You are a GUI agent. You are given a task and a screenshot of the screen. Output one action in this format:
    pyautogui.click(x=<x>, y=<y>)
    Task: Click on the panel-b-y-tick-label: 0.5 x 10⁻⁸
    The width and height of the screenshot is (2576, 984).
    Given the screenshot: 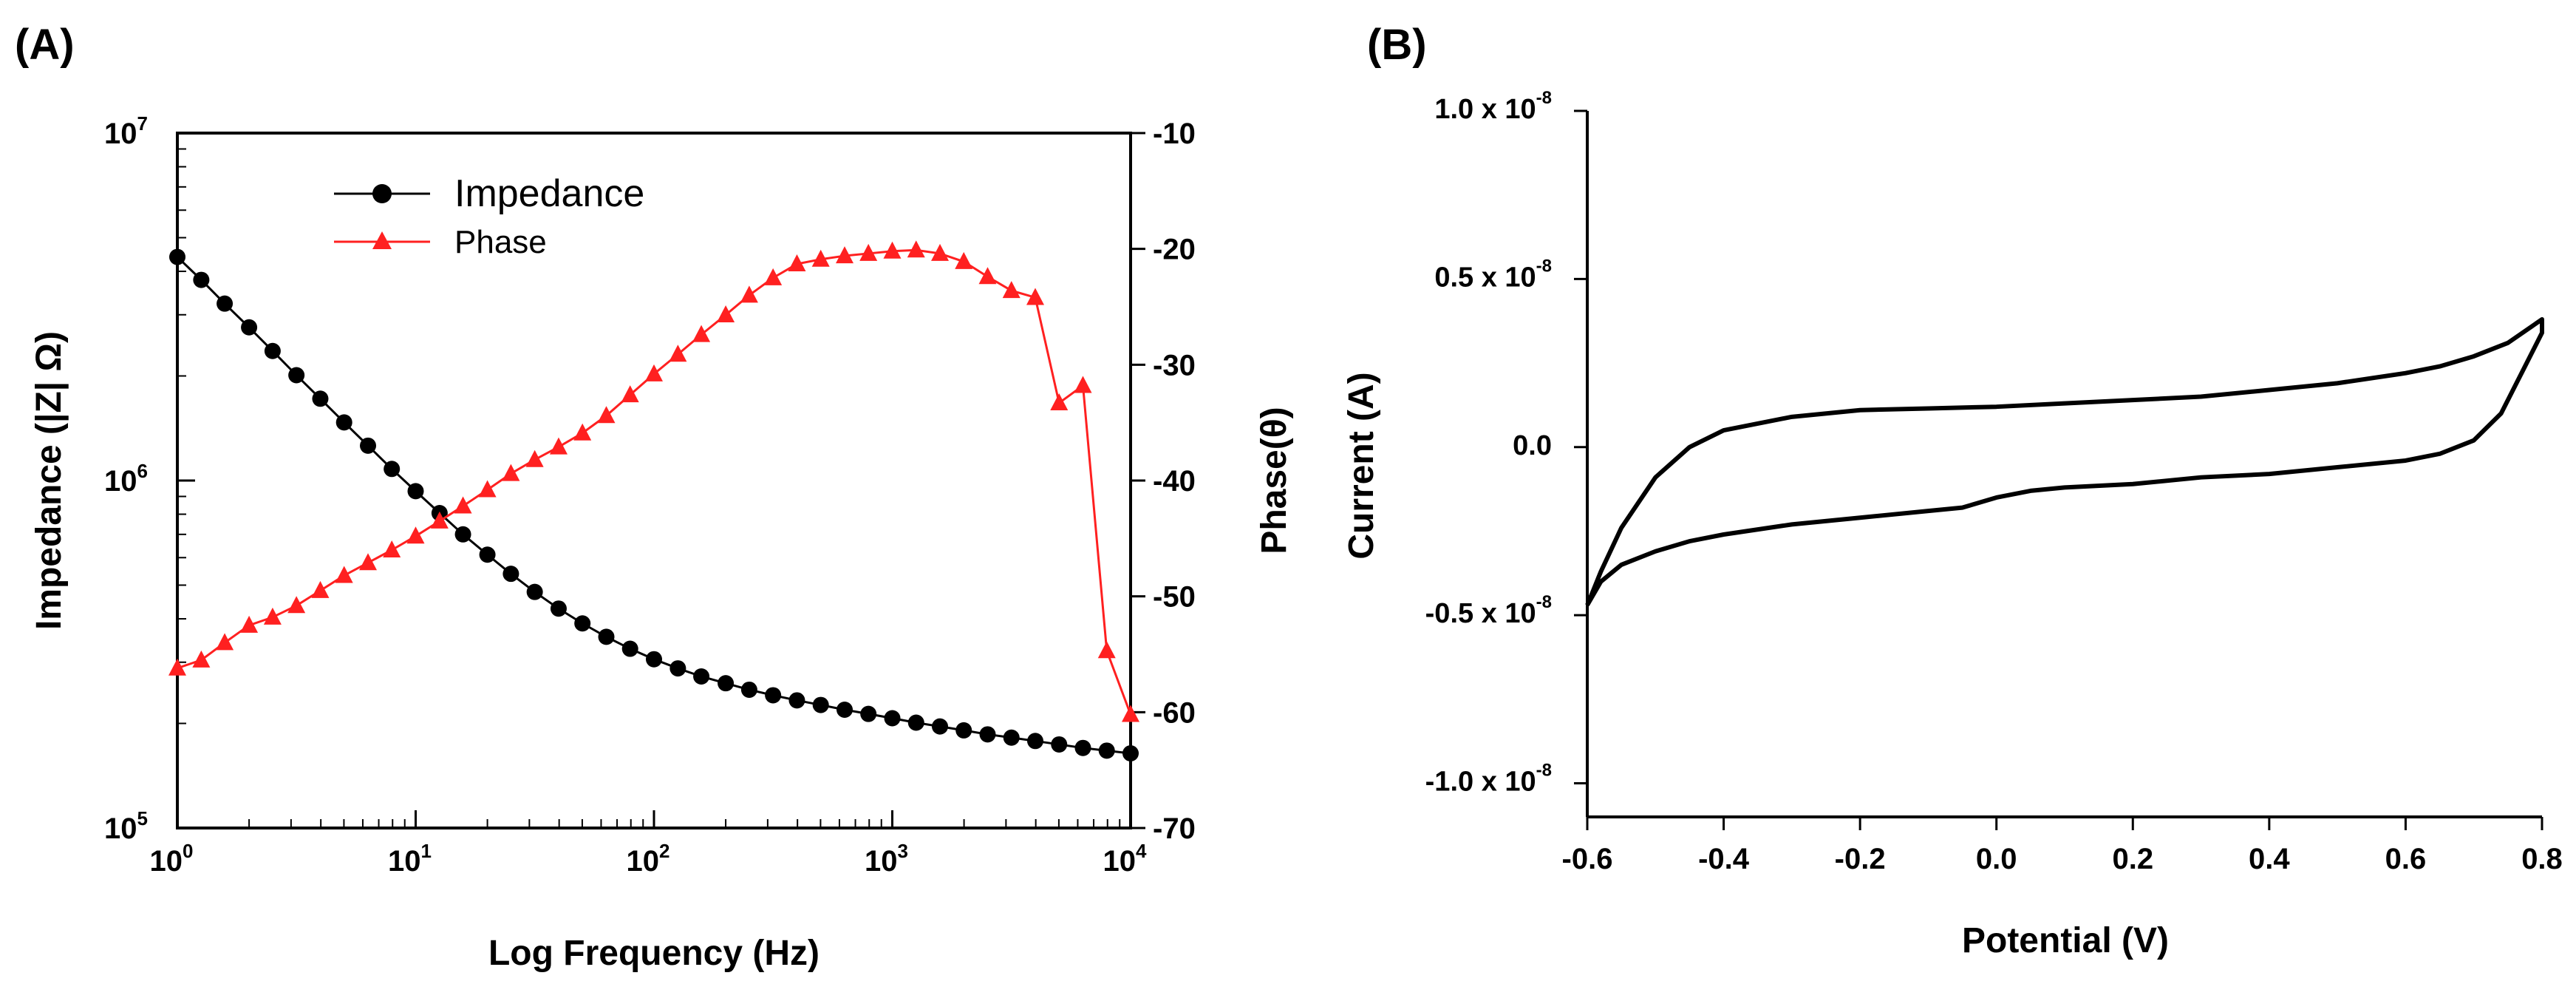 What is the action you would take?
    pyautogui.click(x=1493, y=274)
    